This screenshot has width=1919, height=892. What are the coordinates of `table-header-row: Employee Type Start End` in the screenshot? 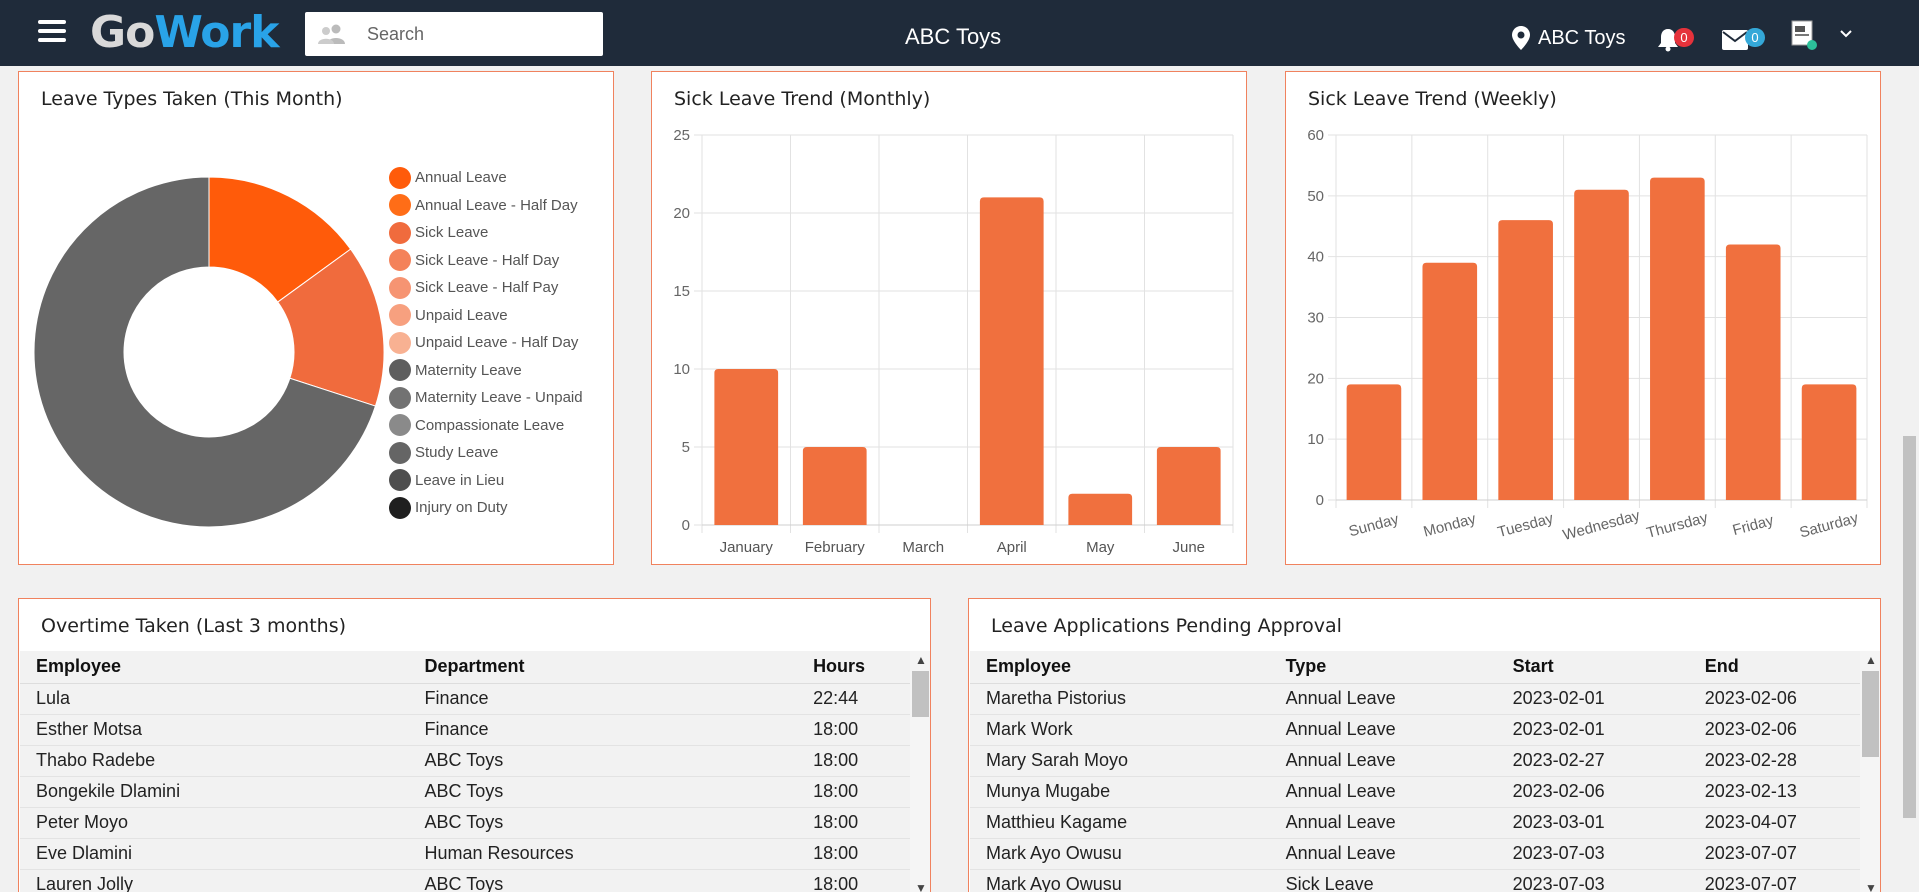 It's located at (1425, 667).